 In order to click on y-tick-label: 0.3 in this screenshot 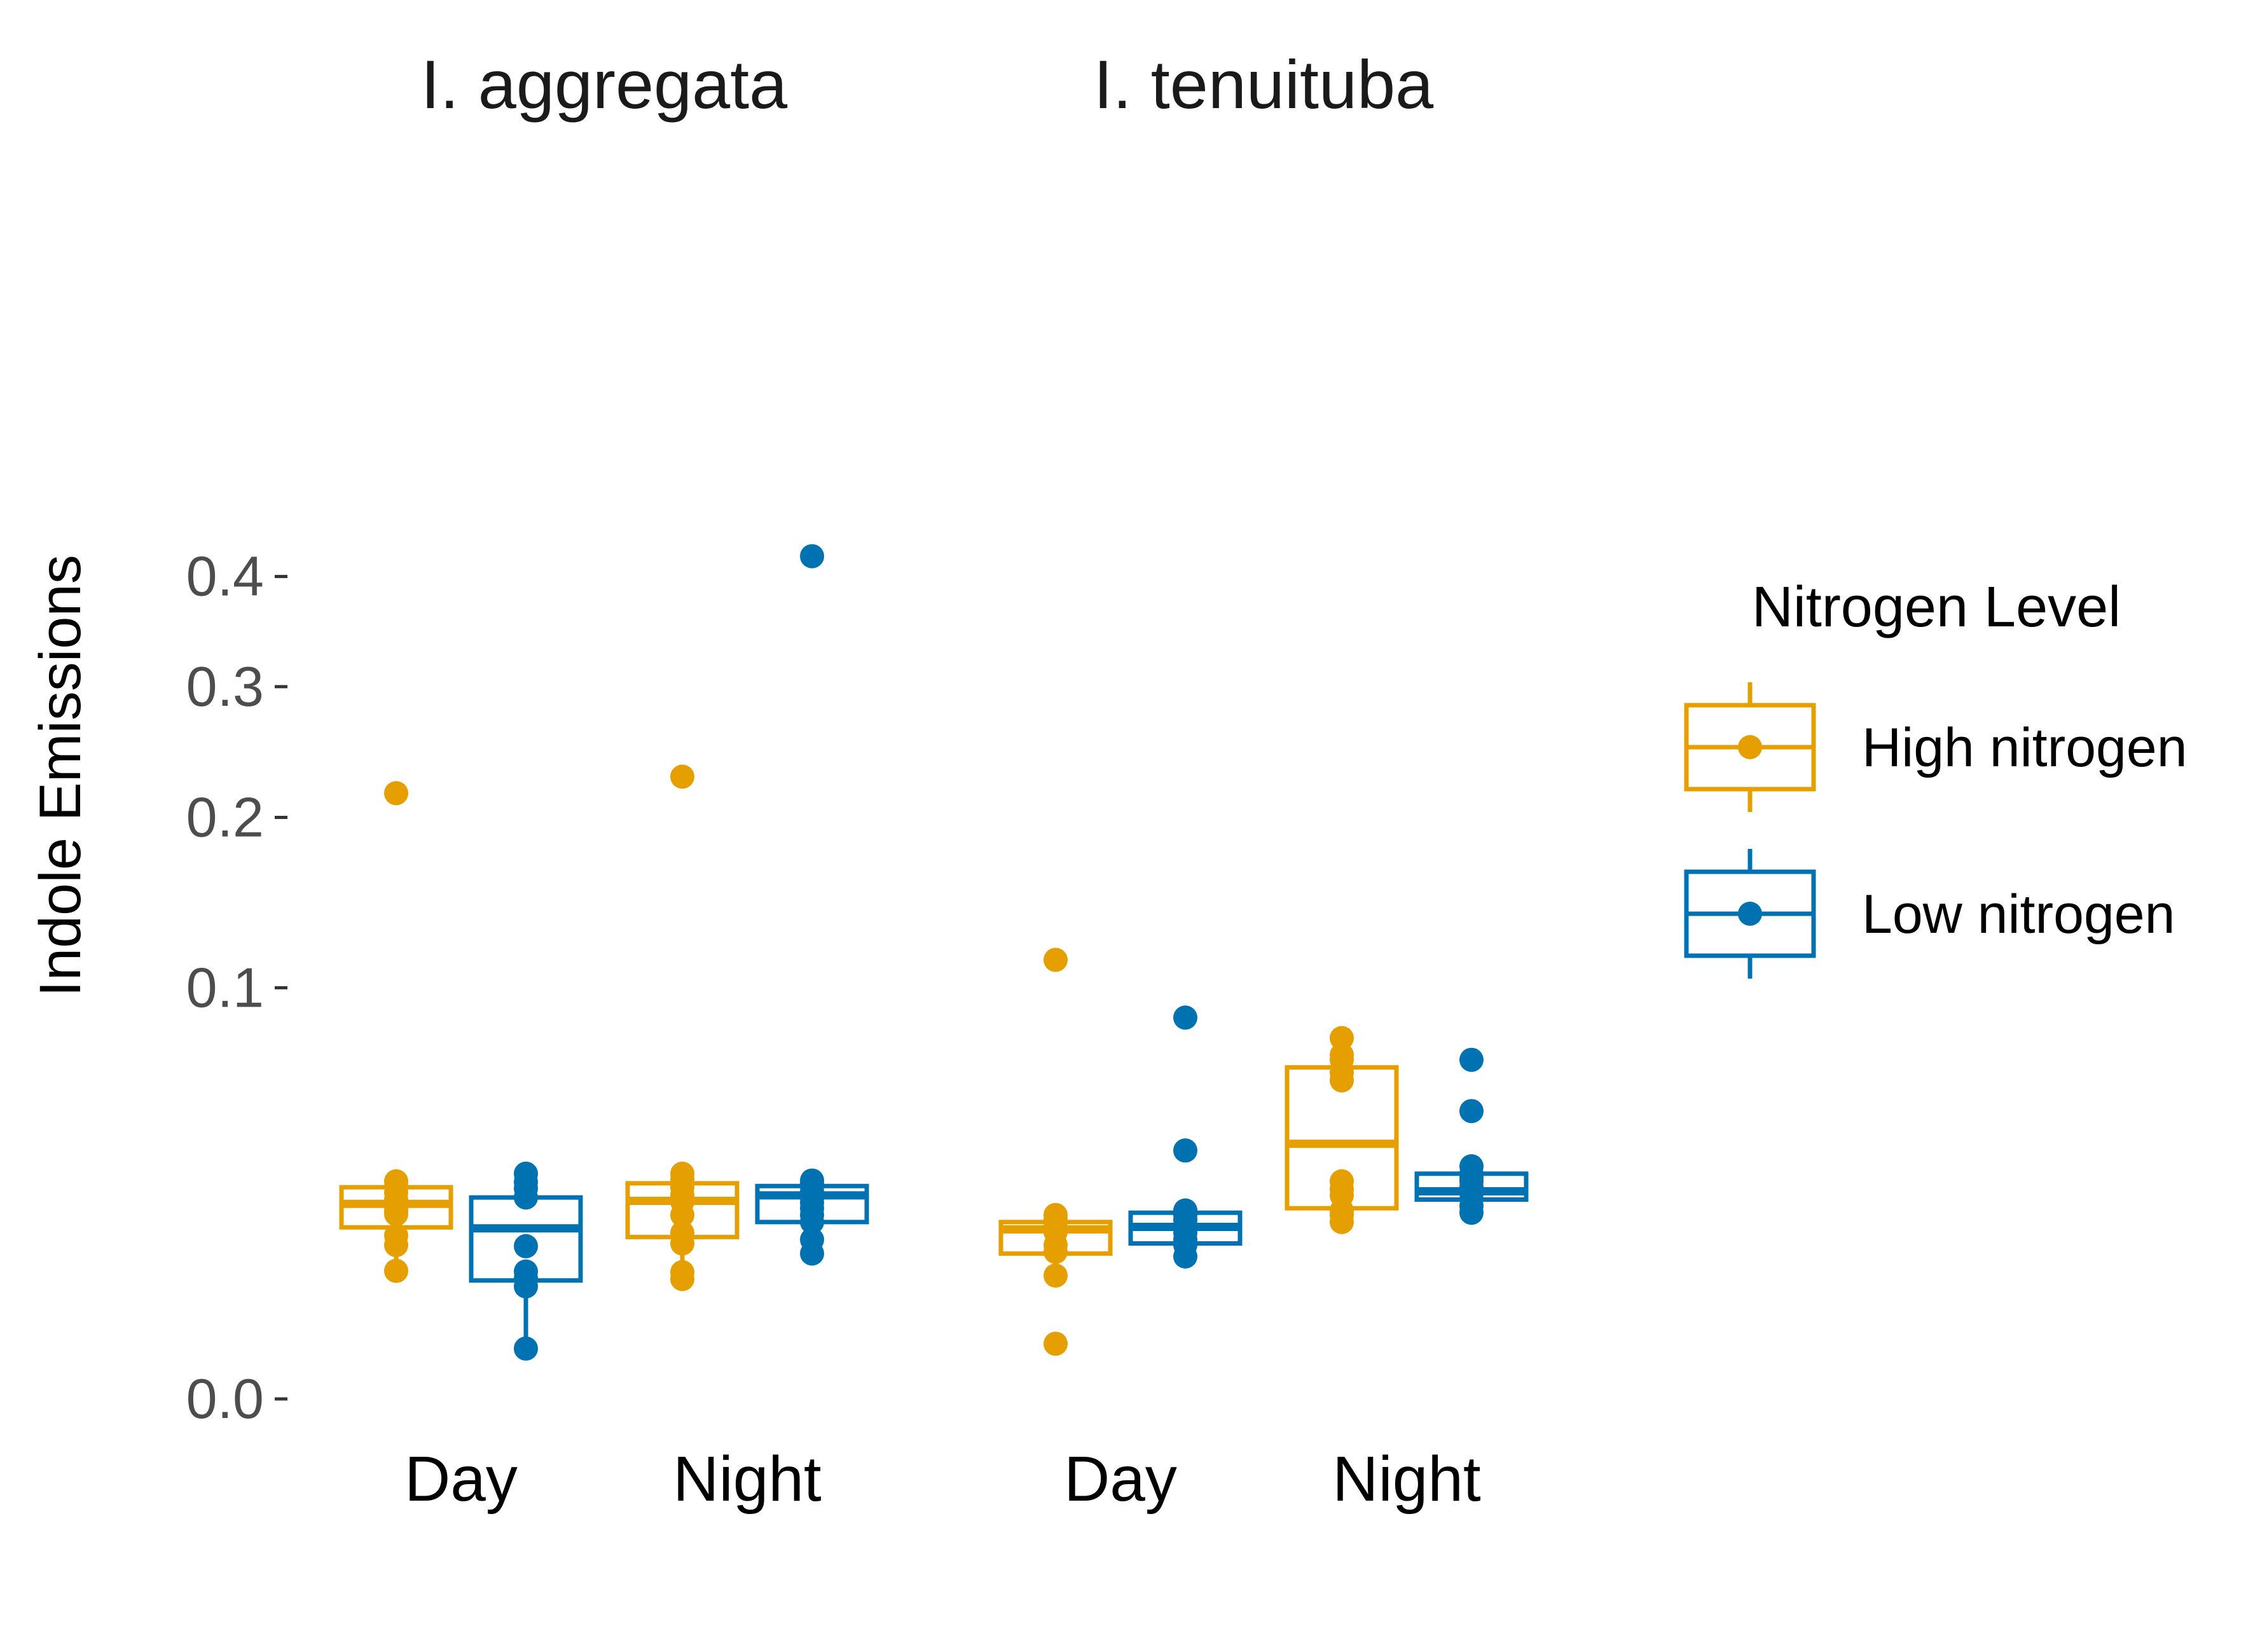, I will do `click(225, 686)`.